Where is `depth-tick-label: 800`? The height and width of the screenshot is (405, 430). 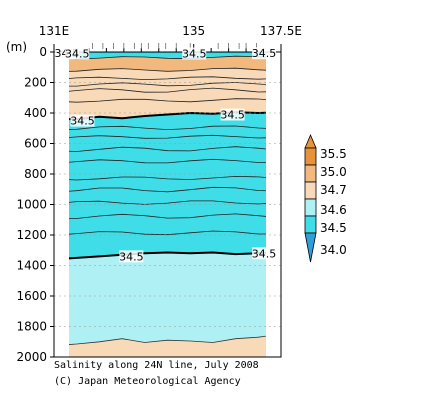
depth-tick-label: 800 is located at coordinates (35, 174).